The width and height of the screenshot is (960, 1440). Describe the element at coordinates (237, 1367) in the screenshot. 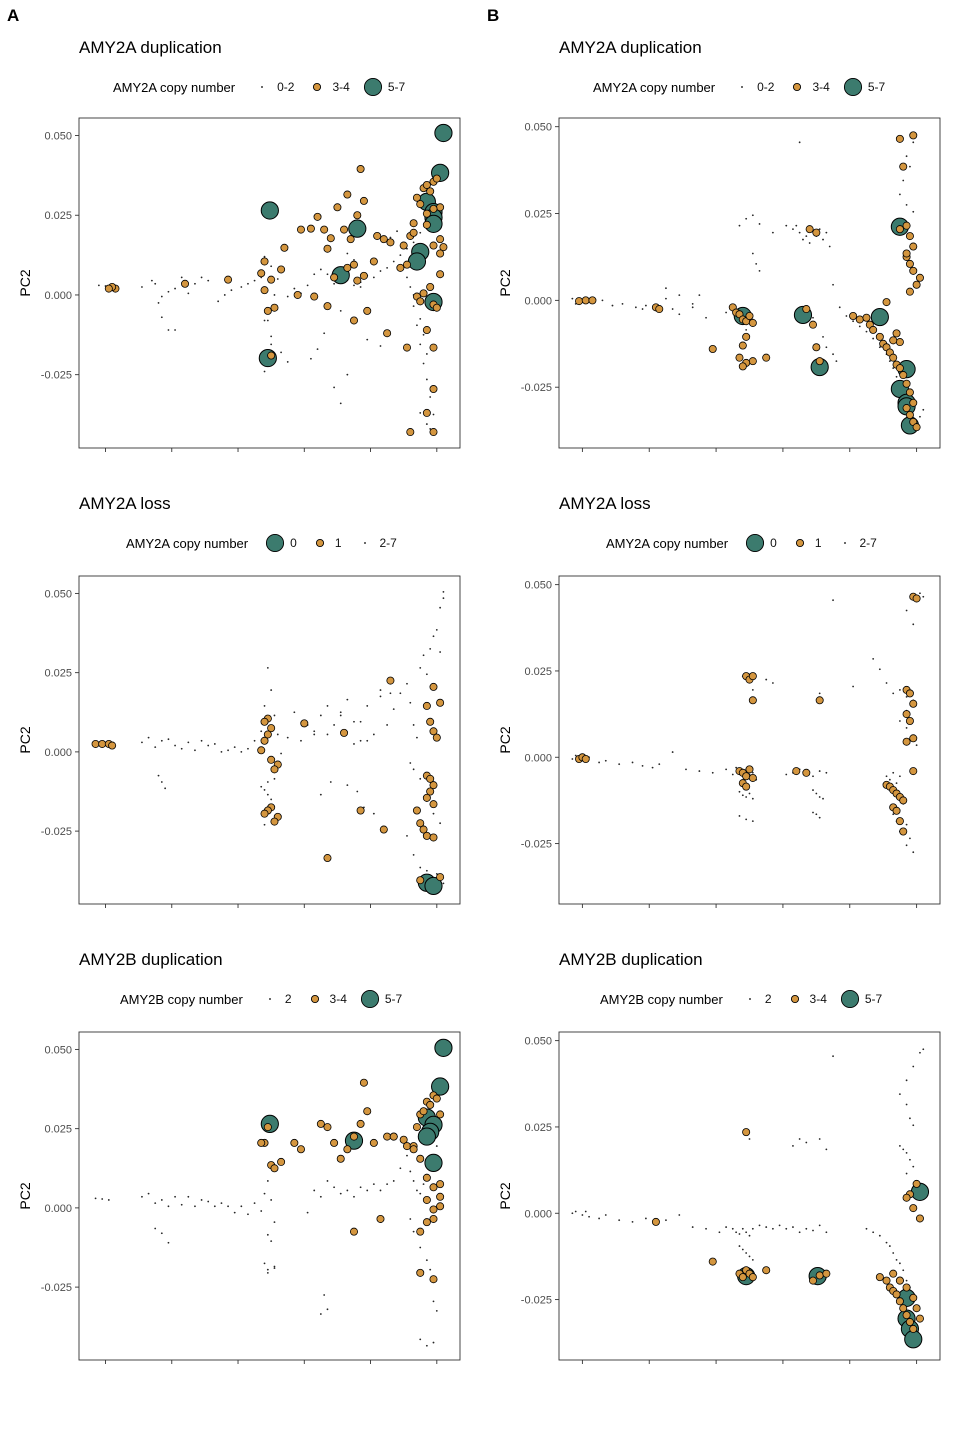

I see `x-tick-label: -0.01` at that location.